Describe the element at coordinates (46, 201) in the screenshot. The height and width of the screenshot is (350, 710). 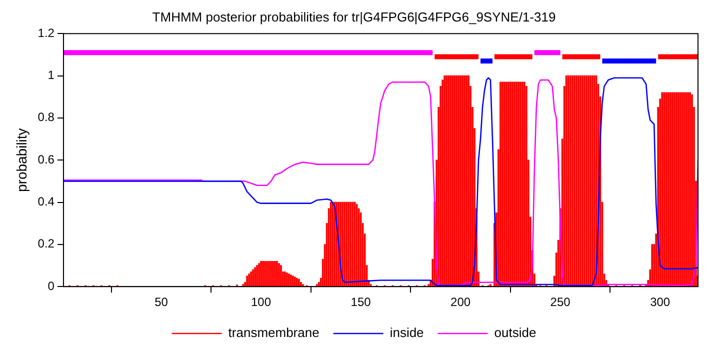
I see `y-tick-label: 0.4` at that location.